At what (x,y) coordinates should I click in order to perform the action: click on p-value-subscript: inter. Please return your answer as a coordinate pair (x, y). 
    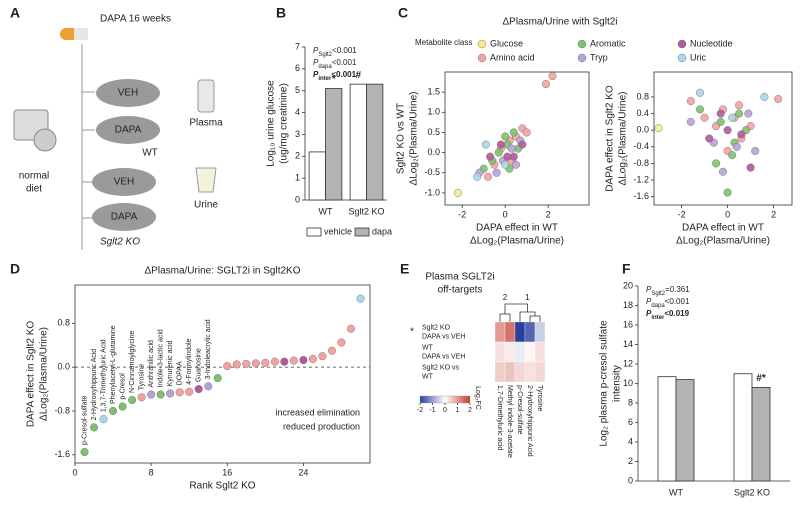
    Looking at the image, I should click on (325, 79).